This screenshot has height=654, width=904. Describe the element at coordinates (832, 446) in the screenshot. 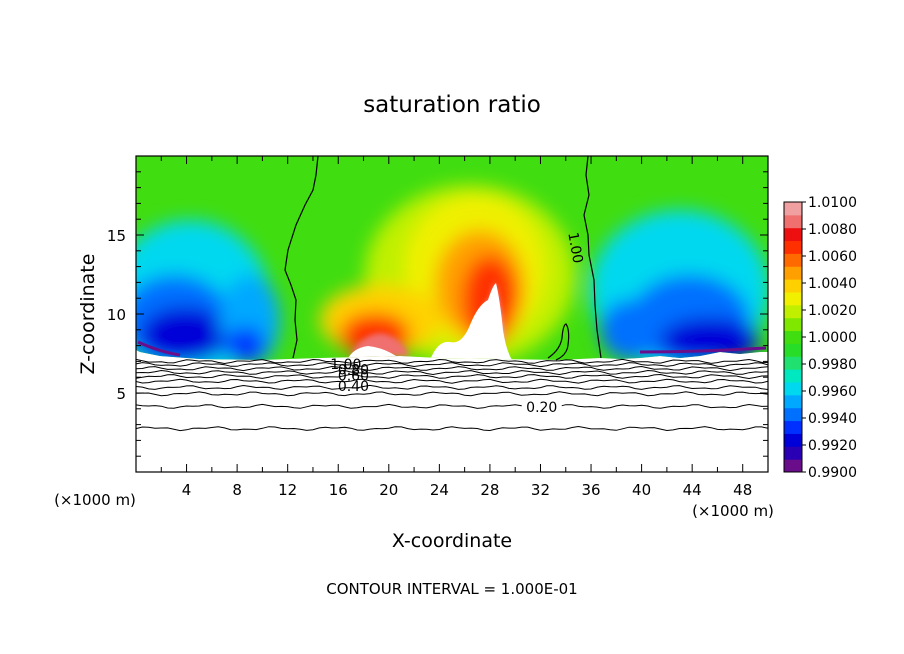

I see `colorbar-tick-label: 0.9920` at that location.